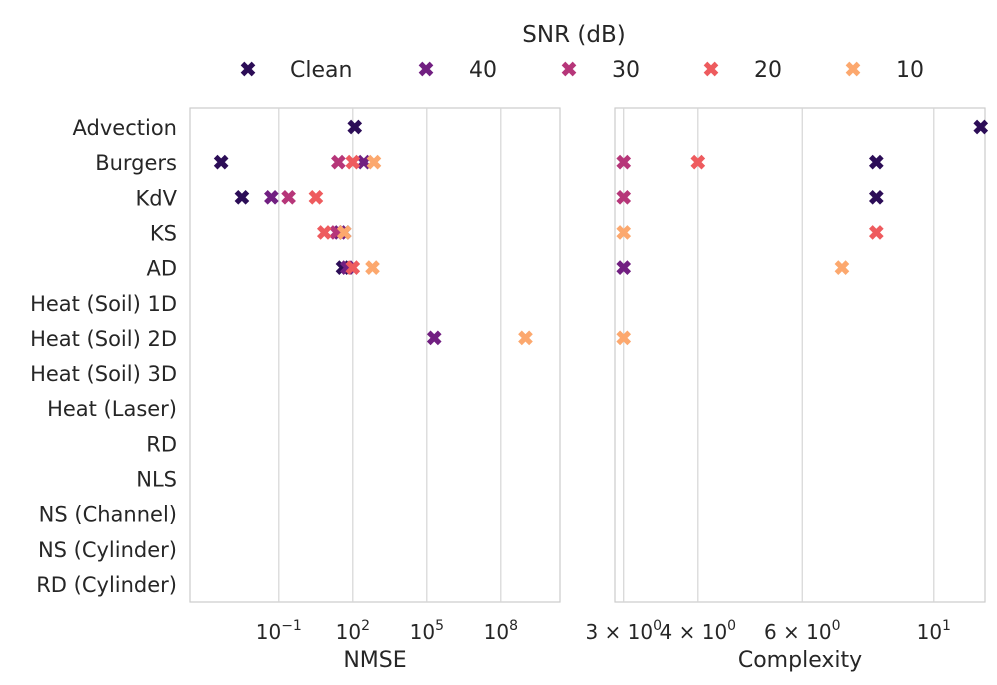 The height and width of the screenshot is (685, 997). What do you see at coordinates (157, 198) in the screenshot?
I see `y-tick-kdv: KdV` at bounding box center [157, 198].